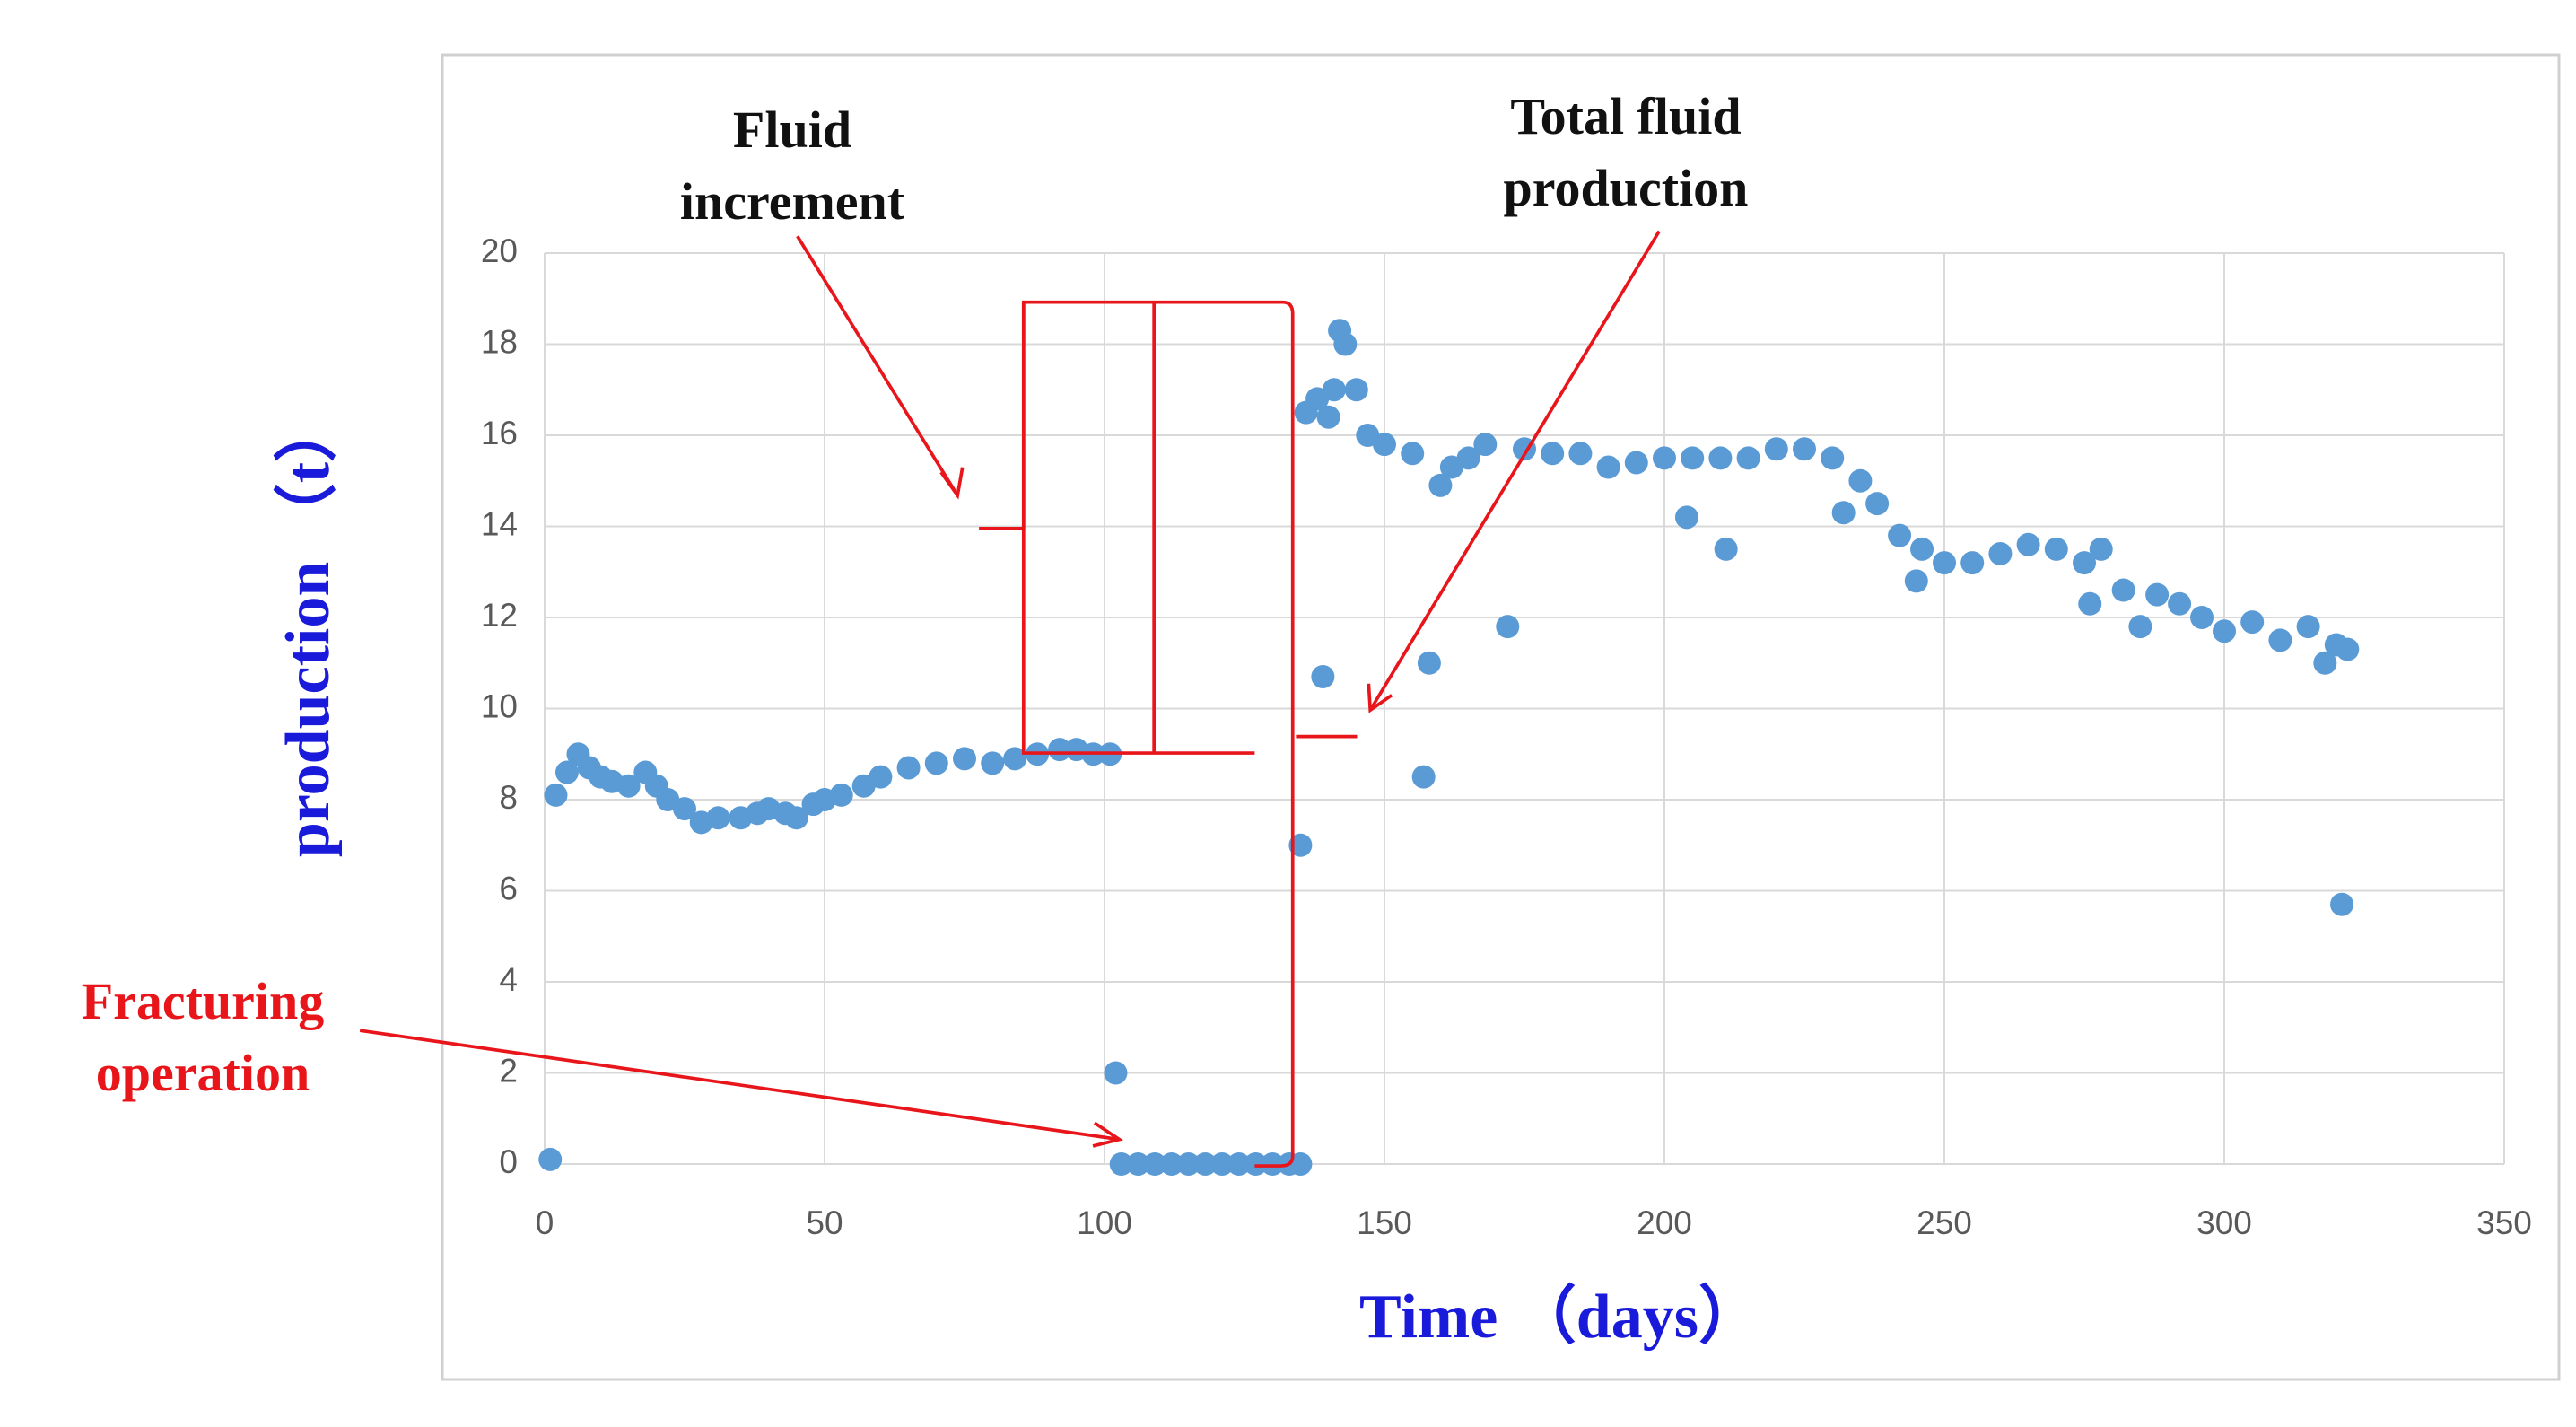  I want to click on x-tick-label: 350, so click(2504, 1222).